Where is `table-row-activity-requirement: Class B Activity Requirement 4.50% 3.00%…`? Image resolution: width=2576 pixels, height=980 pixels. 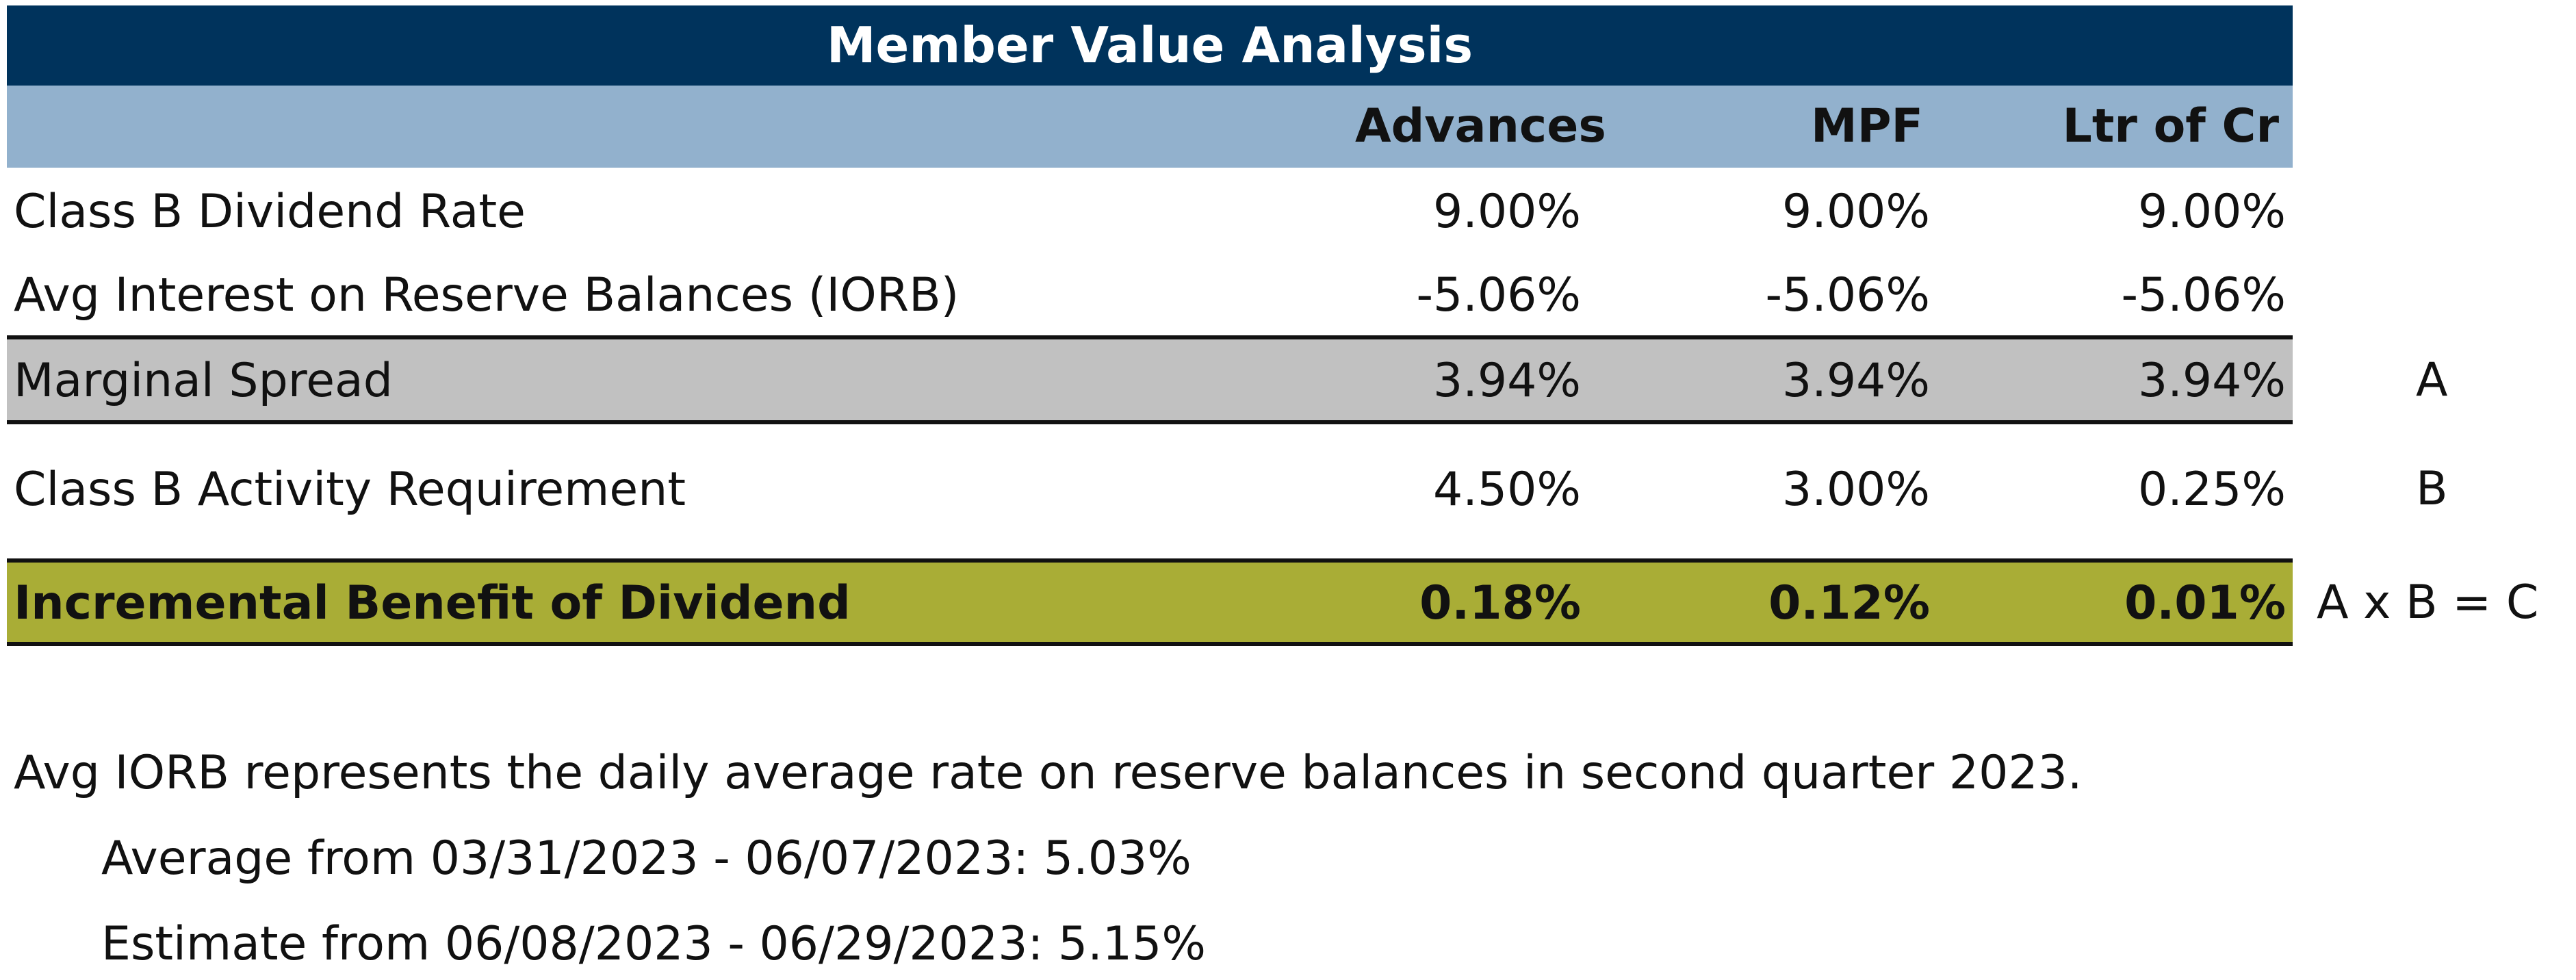
table-row-activity-requirement: Class B Activity Requirement 4.50% 3.00%… is located at coordinates (1150, 489).